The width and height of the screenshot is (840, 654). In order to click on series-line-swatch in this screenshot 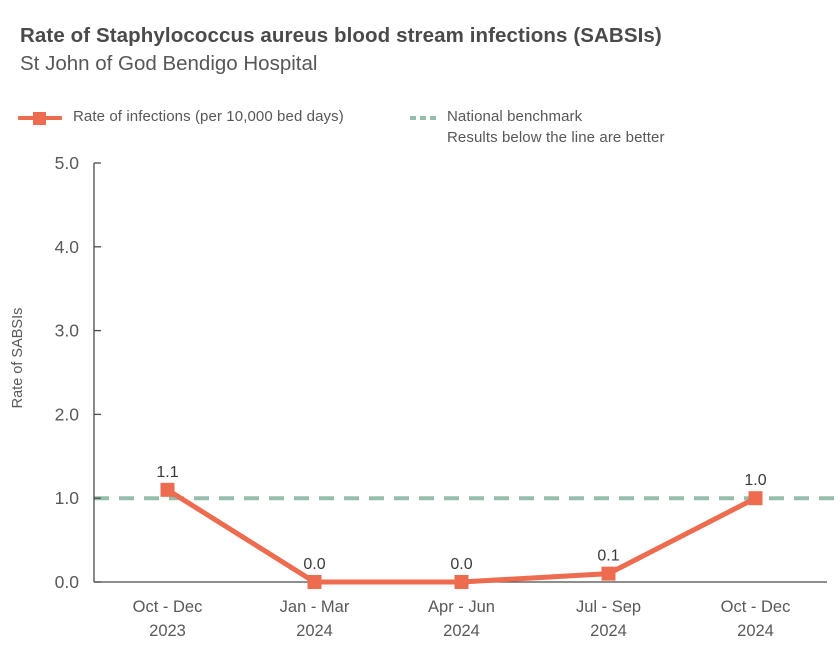, I will do `click(40, 118)`.